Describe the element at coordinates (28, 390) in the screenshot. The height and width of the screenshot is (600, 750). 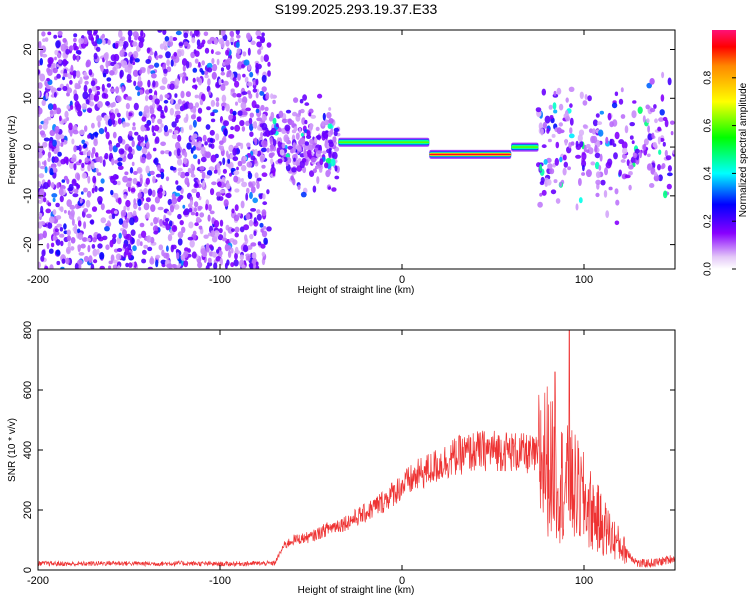
I see `y-tick-label: 600` at that location.